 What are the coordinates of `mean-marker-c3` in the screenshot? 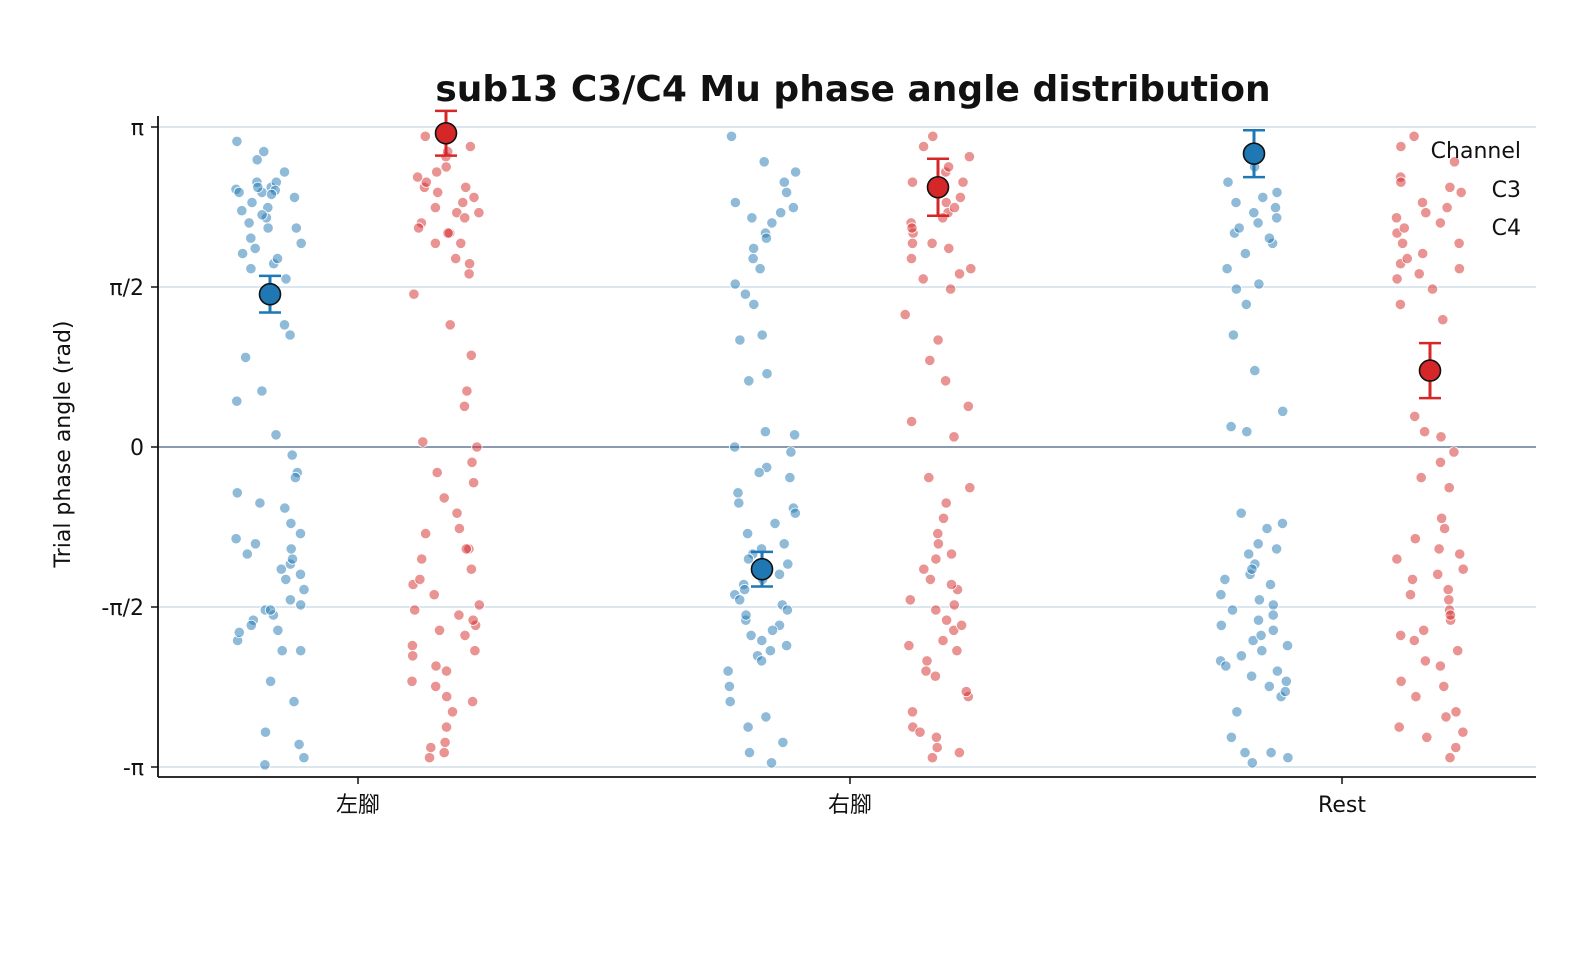 It's located at (270, 294).